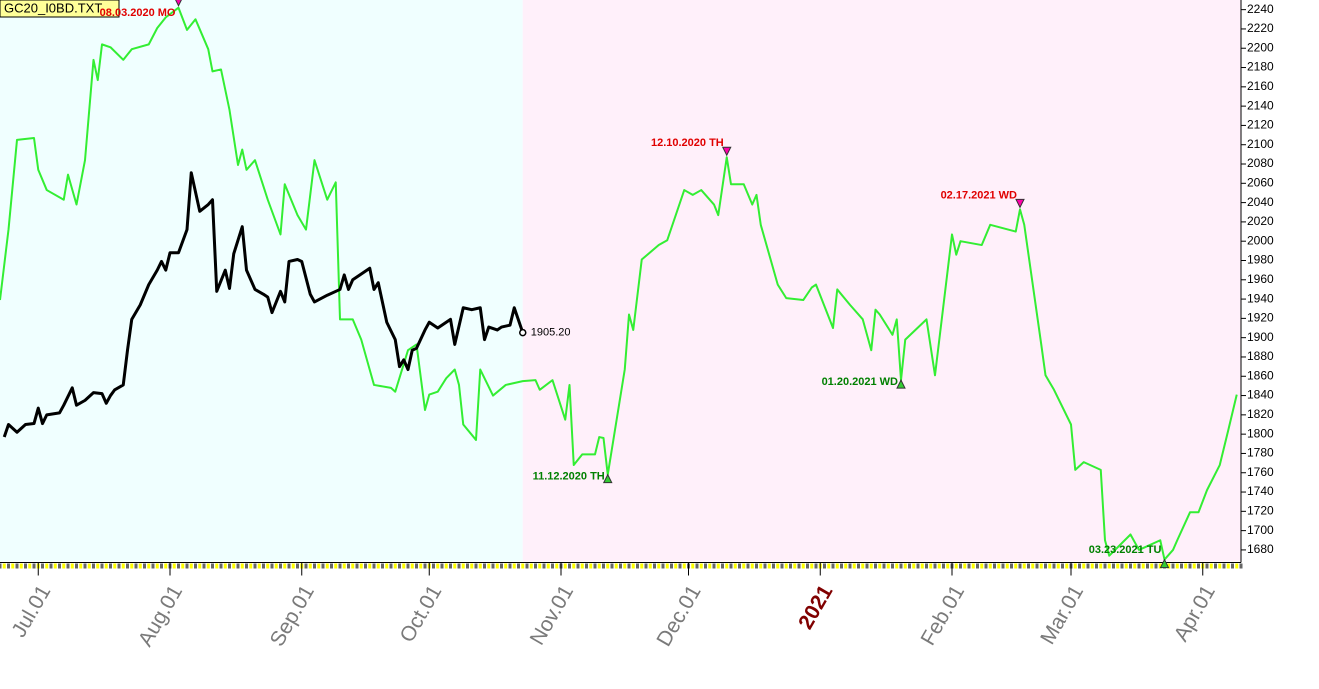 Image resolution: width=1319 pixels, height=689 pixels. What do you see at coordinates (943, 615) in the screenshot?
I see `x-tick-label: Feb.01` at bounding box center [943, 615].